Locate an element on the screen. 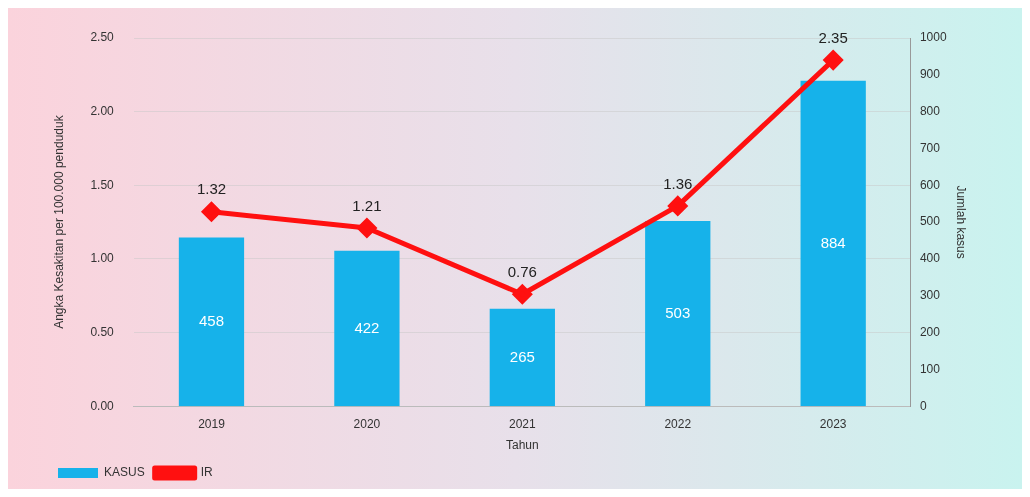  y2-tick-label: 200 is located at coordinates (930, 331).